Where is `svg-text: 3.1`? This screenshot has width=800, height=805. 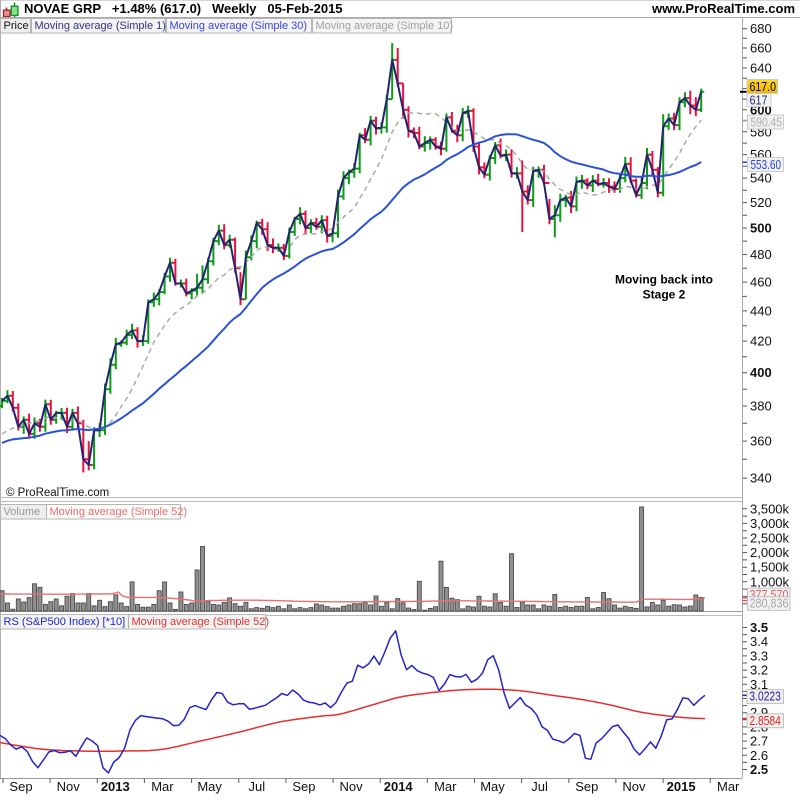
svg-text: 3.1 is located at coordinates (759, 684).